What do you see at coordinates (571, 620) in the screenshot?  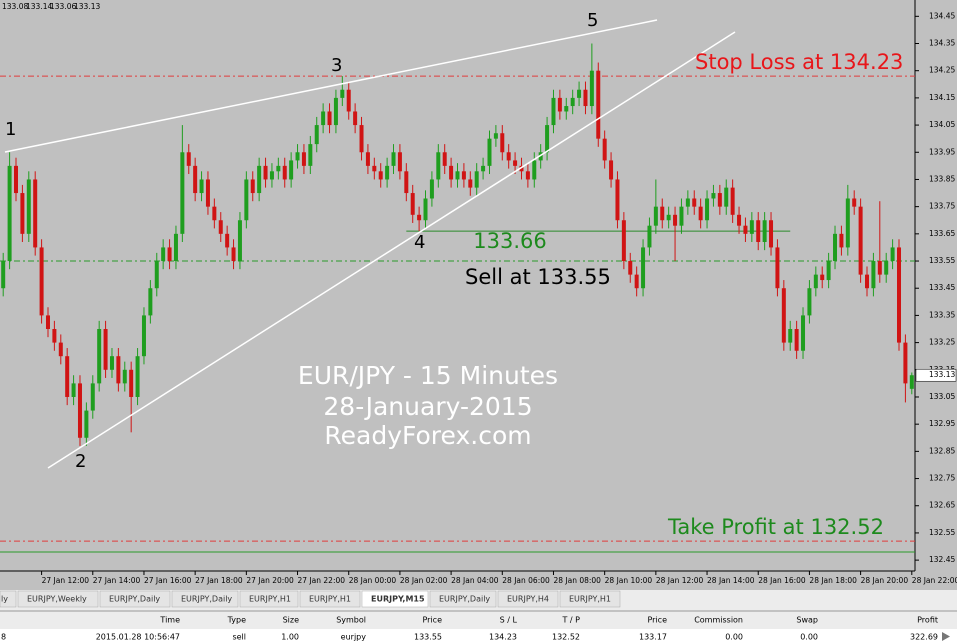 I see `column-header: T / P` at bounding box center [571, 620].